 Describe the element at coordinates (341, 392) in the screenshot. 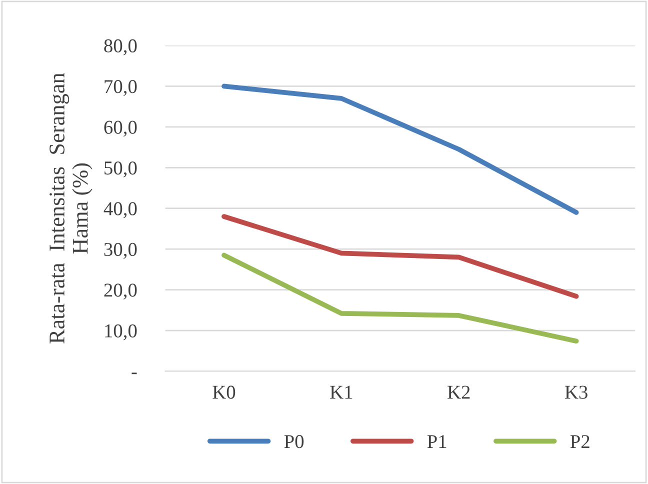

I see `x-tick-label: K1` at that location.